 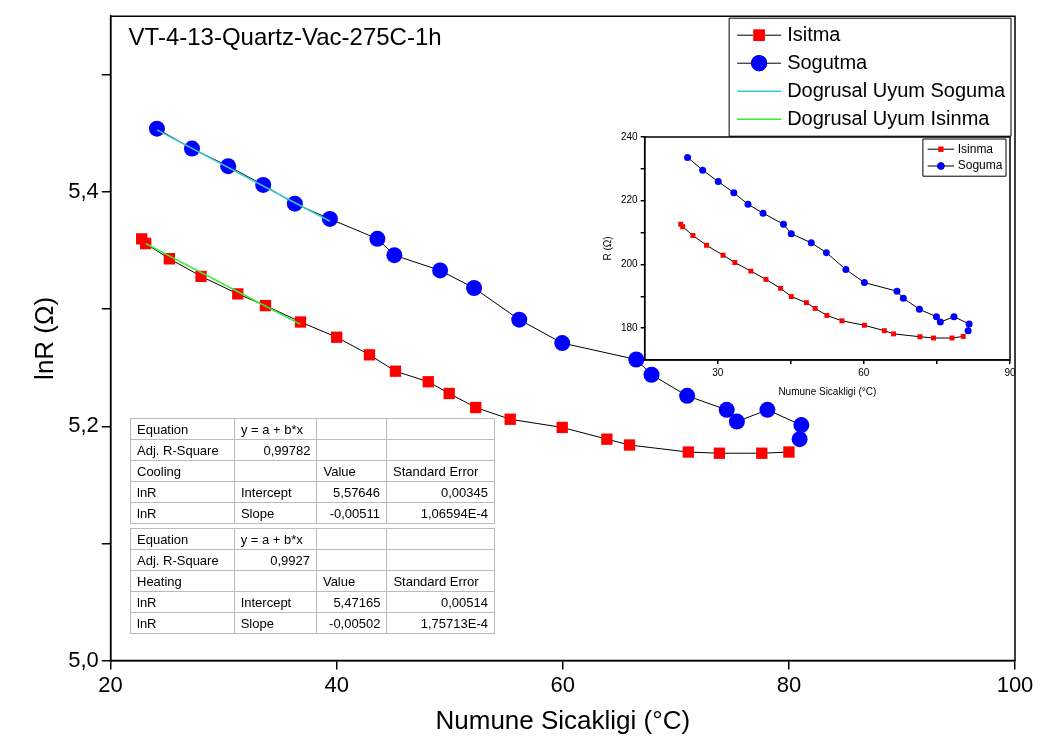 What do you see at coordinates (351, 602) in the screenshot?
I see `annotation: 5,47165` at bounding box center [351, 602].